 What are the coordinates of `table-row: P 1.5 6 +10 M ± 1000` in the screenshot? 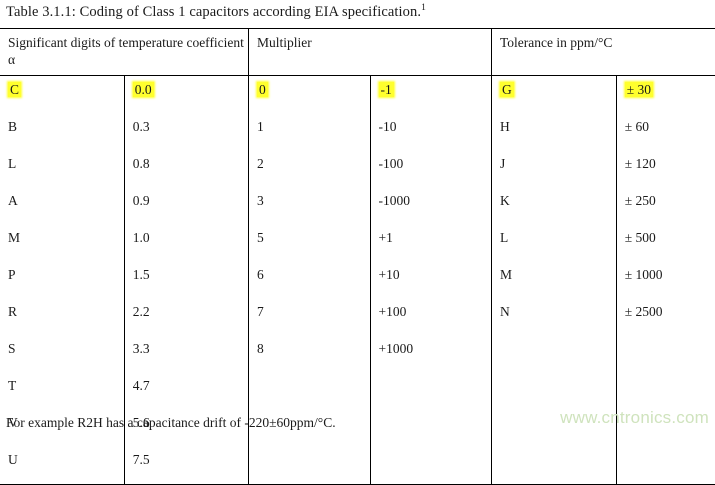 It's located at (357, 280).